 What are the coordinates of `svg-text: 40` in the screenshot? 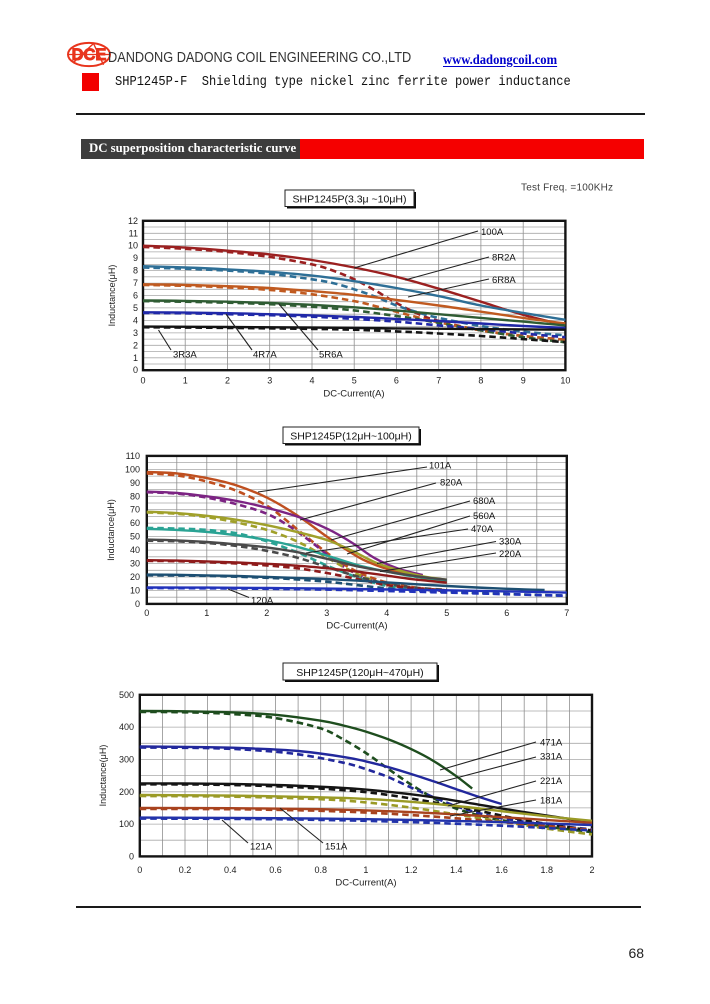 It's located at (135, 550).